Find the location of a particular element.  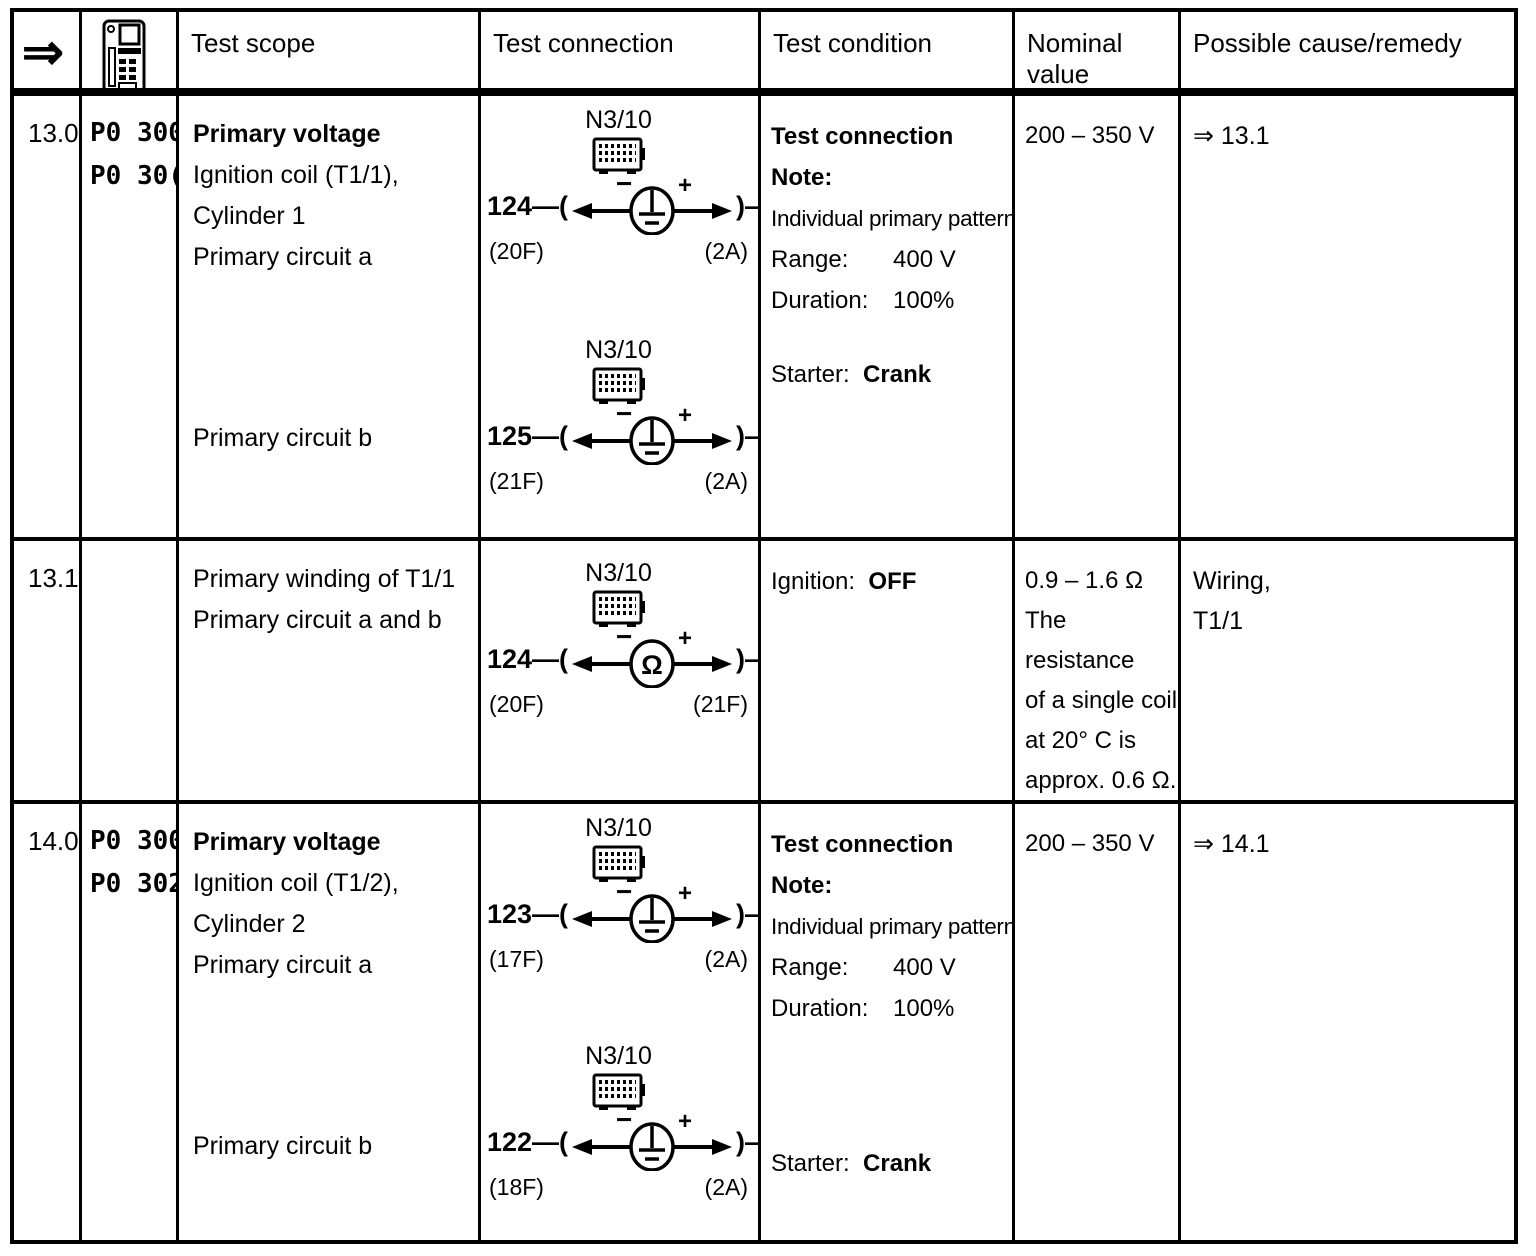

test-connection-diagram: N3/10 123—( − + is located at coordinates (622, 893).